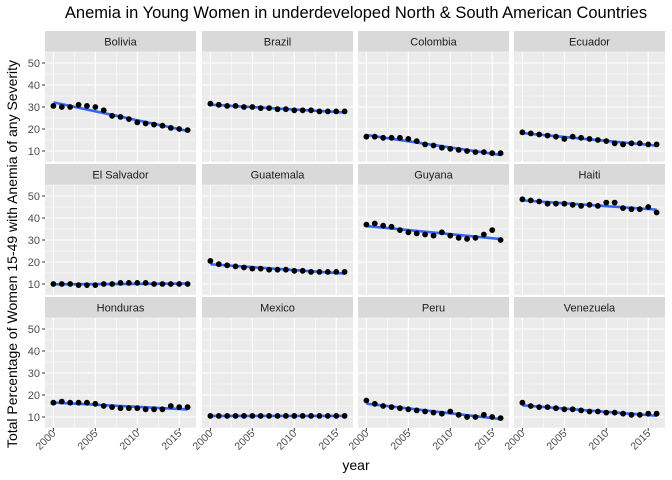 The image size is (672, 480). I want to click on facet-strip-label: Haiti, so click(589, 176).